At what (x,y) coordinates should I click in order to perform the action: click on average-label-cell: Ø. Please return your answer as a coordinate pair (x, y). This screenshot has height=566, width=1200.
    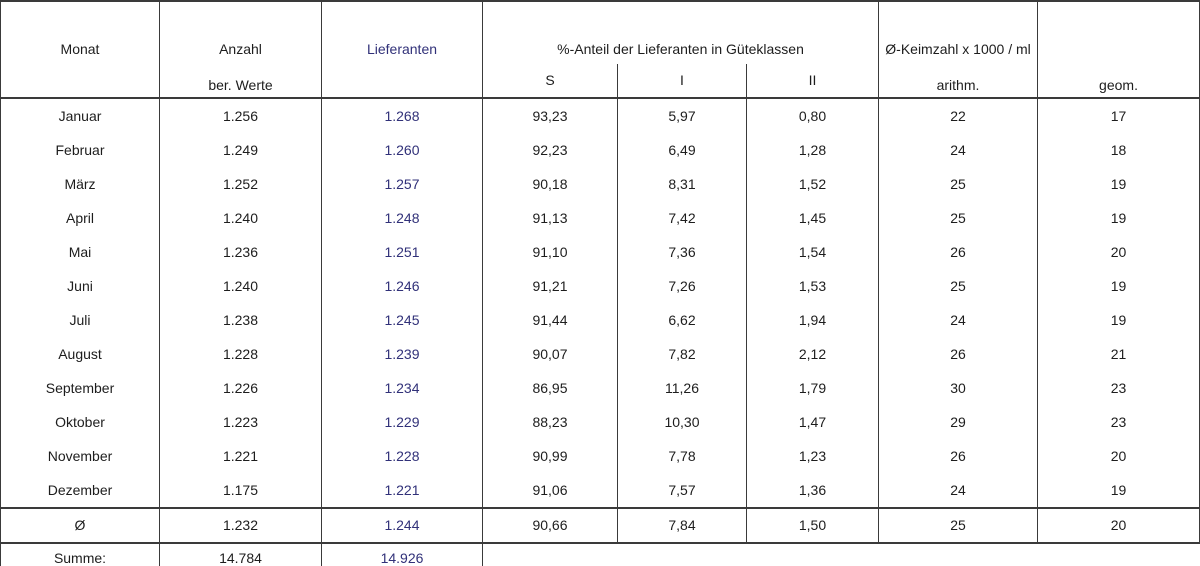
    Looking at the image, I should click on (80, 525).